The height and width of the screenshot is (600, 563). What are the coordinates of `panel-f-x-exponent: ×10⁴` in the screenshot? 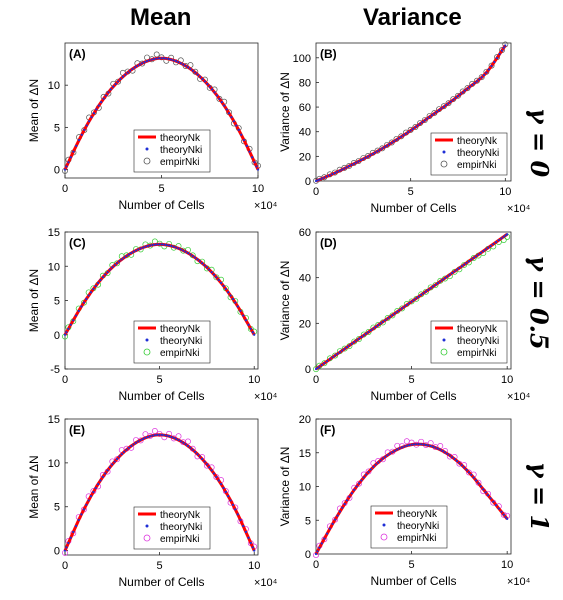 It's located at (519, 582).